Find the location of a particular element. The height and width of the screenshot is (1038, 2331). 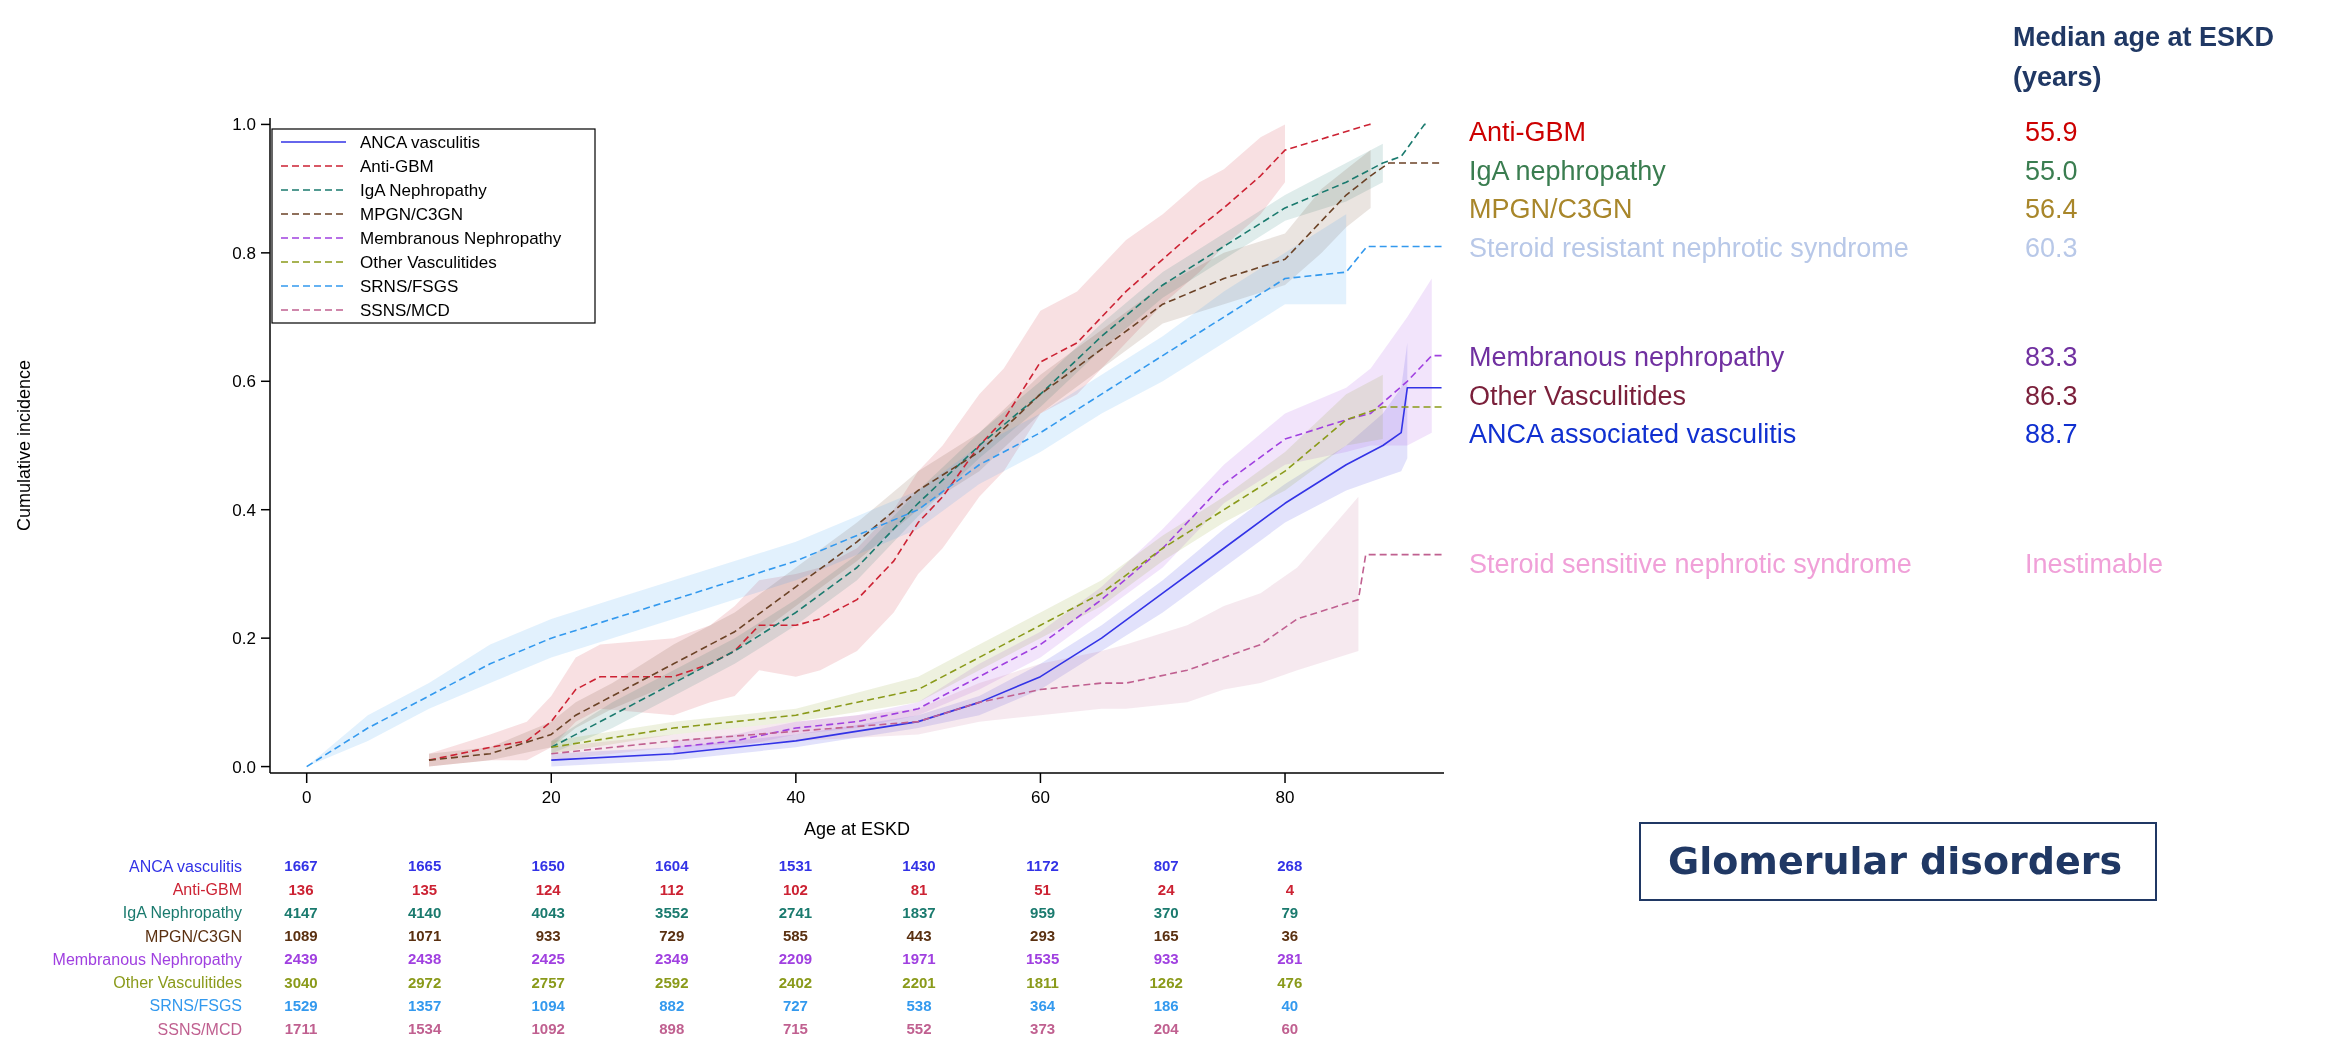

data-label: 1811 is located at coordinates (1042, 982).